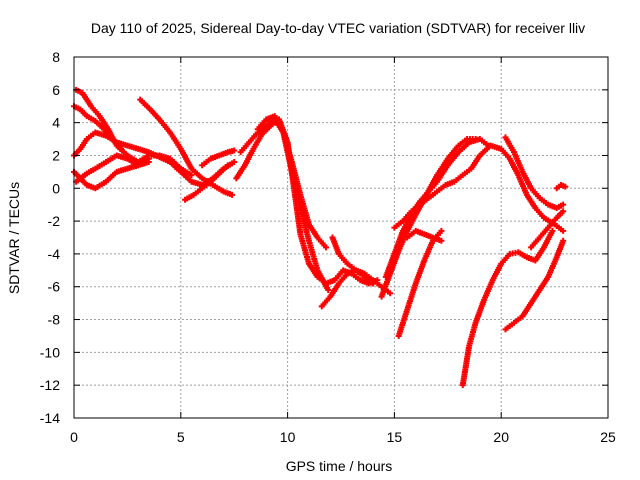 This screenshot has width=640, height=480. I want to click on y-tick-label: -2, so click(54, 221).